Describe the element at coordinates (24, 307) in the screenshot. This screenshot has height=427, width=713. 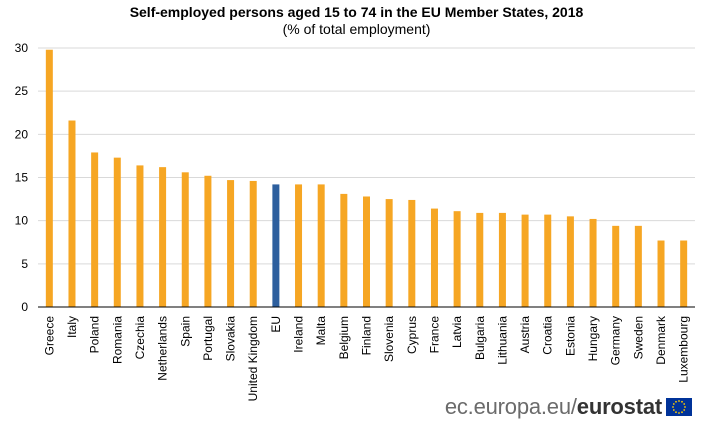
I see `y-tick-label: 0` at that location.